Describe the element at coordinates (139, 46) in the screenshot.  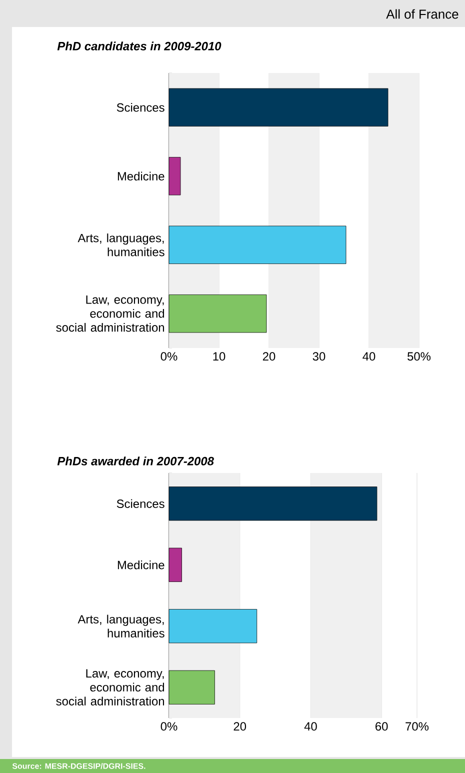
I see `chart-title: PhD candidates in 2009-2010` at that location.